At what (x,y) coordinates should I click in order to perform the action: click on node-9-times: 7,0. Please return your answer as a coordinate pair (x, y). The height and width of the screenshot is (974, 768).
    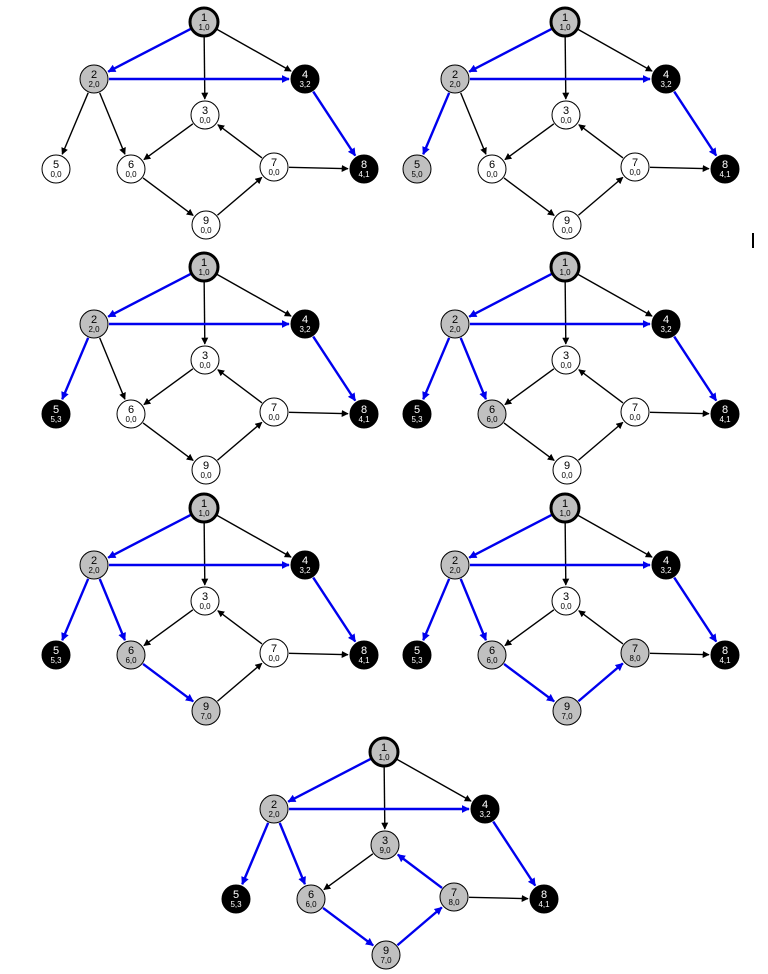
    Looking at the image, I should click on (567, 716).